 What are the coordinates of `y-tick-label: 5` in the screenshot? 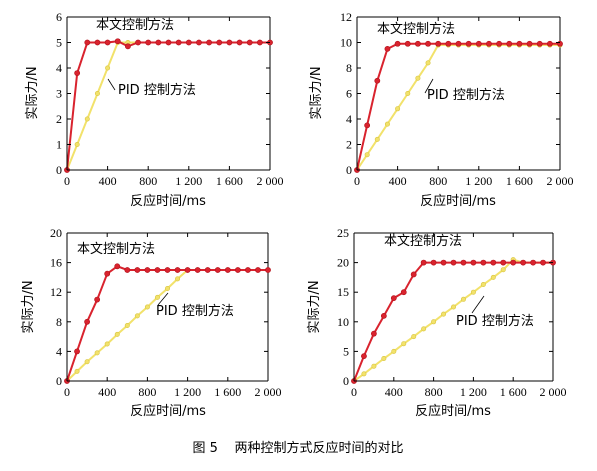 It's located at (59, 43).